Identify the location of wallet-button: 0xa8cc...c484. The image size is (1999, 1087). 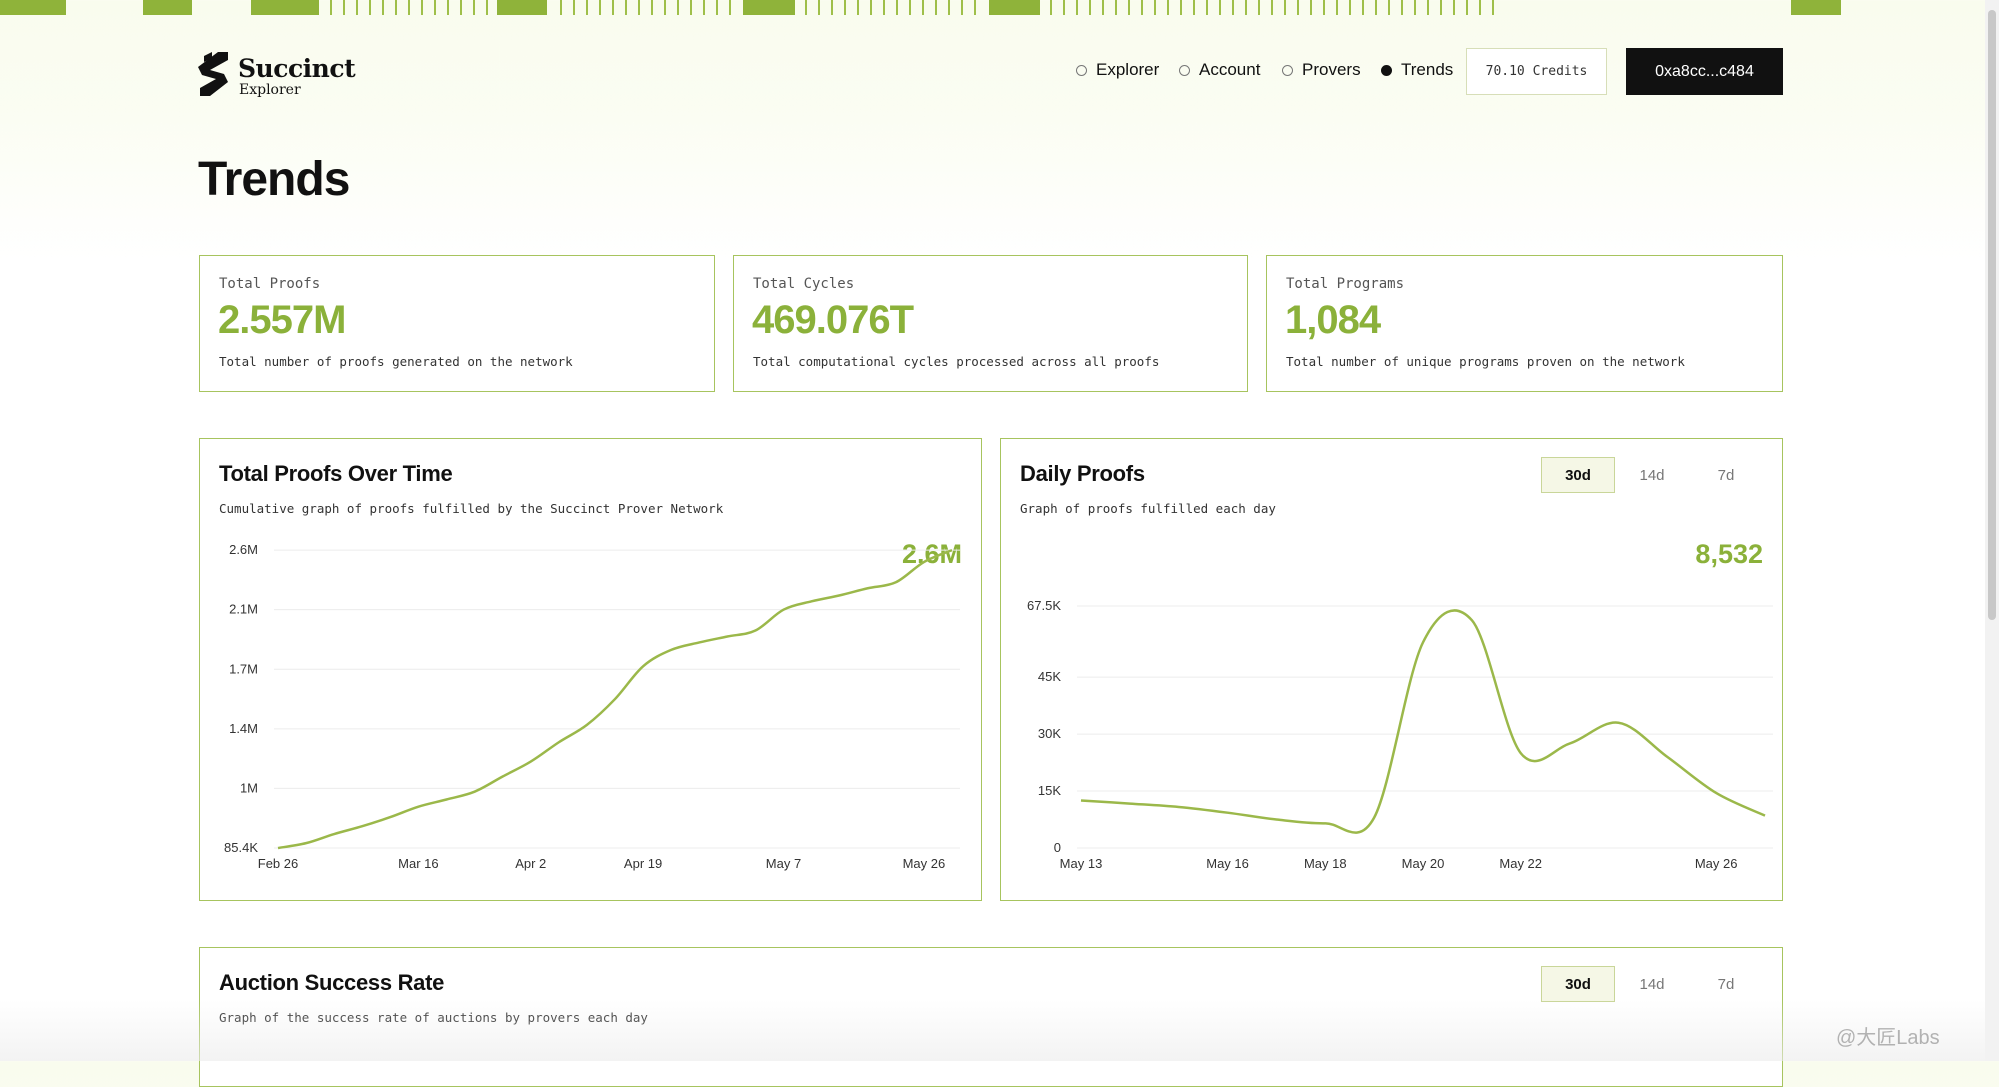
(1704, 71).